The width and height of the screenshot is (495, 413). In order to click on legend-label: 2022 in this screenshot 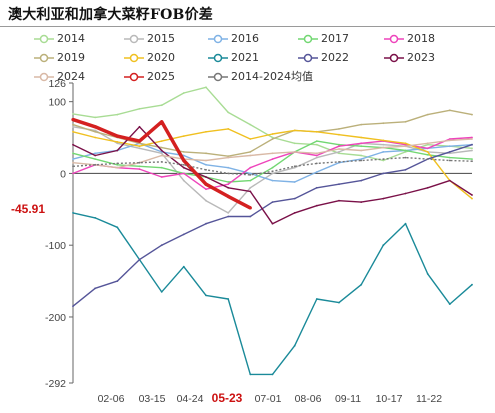, I will do `click(335, 57)`.